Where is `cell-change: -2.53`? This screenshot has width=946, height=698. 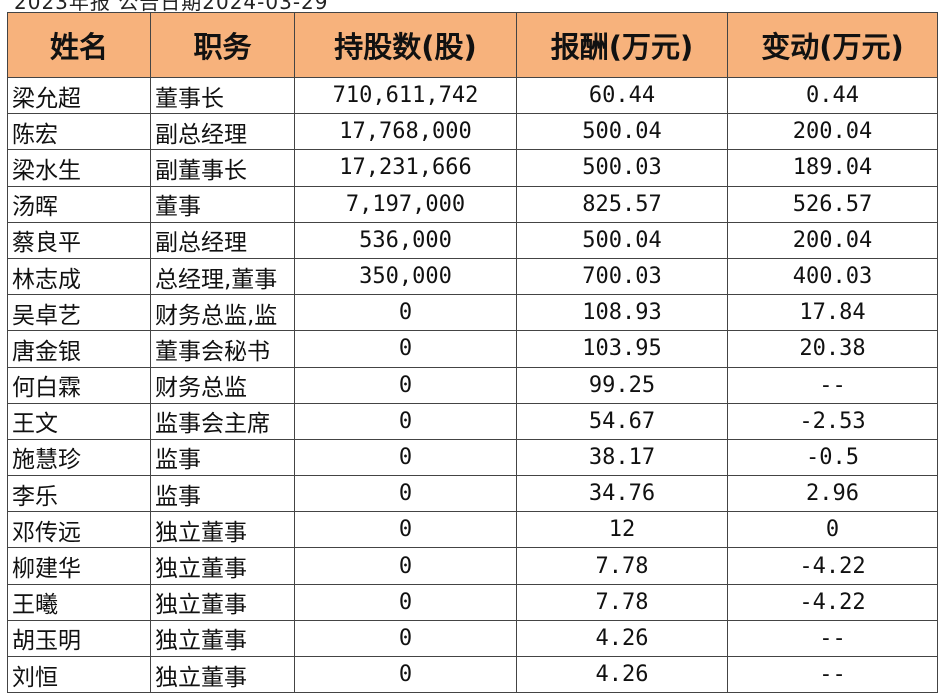
cell-change: -2.53 is located at coordinates (832, 421).